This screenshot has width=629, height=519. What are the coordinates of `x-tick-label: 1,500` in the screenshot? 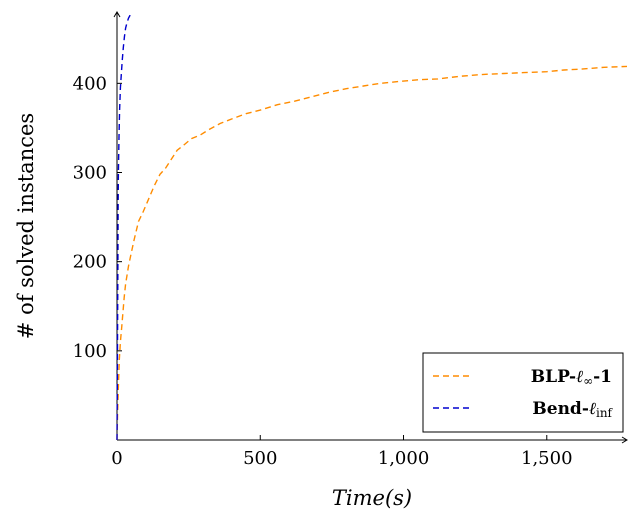 It's located at (547, 458).